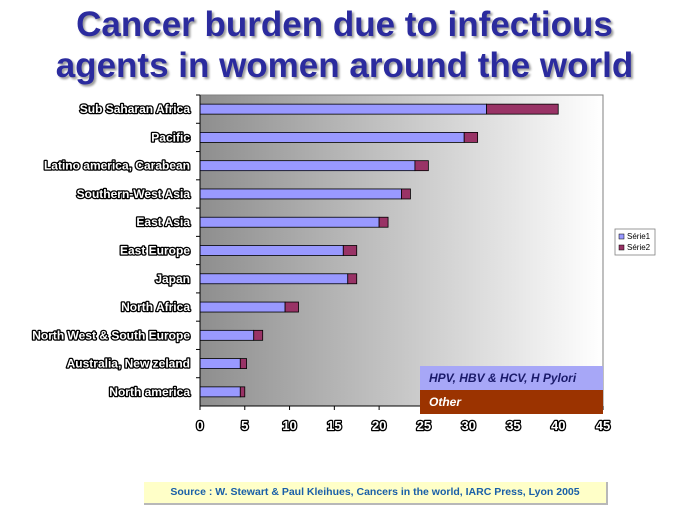 The height and width of the screenshot is (517, 689). Describe the element at coordinates (558, 425) in the screenshot. I see `x-tick-label: 40` at that location.